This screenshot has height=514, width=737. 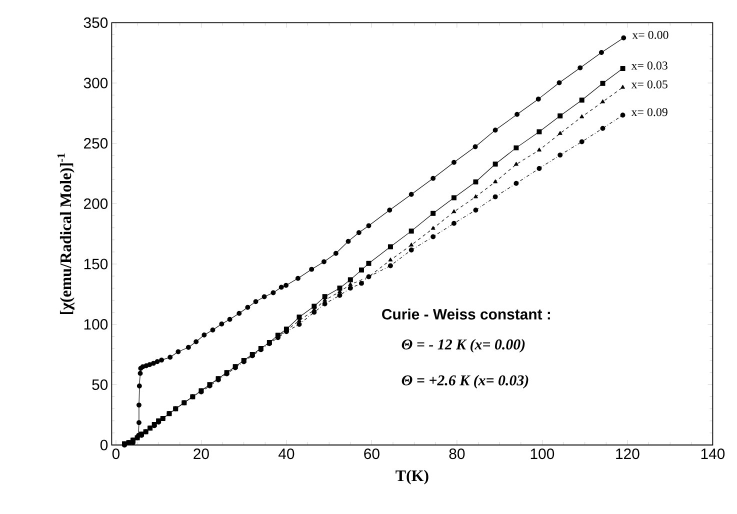 I want to click on y-tick-label: 250, so click(x=96, y=143).